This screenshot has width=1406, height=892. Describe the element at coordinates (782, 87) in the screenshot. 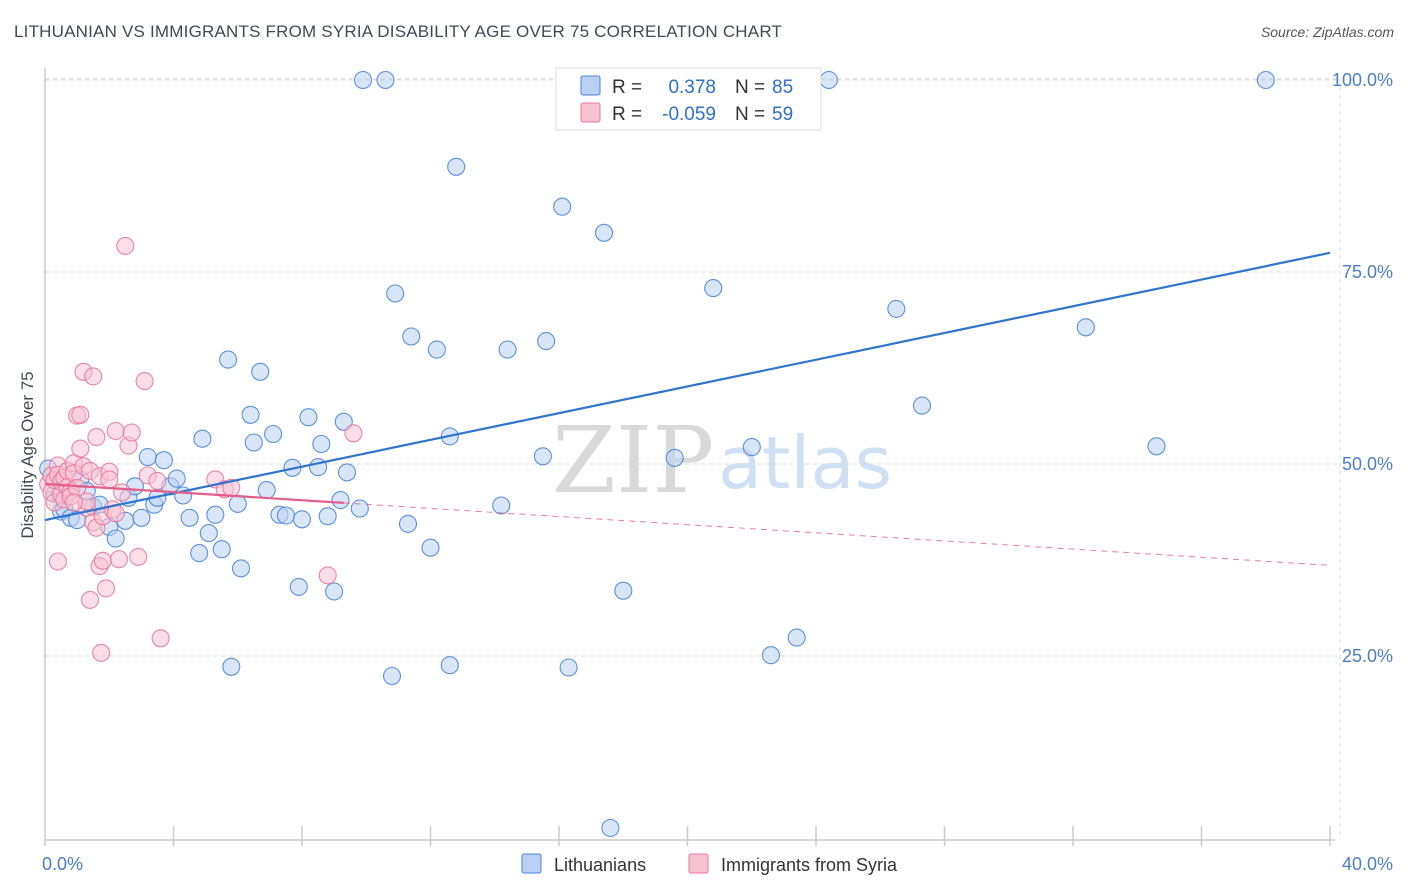

I see `legend-n-value: 85` at that location.